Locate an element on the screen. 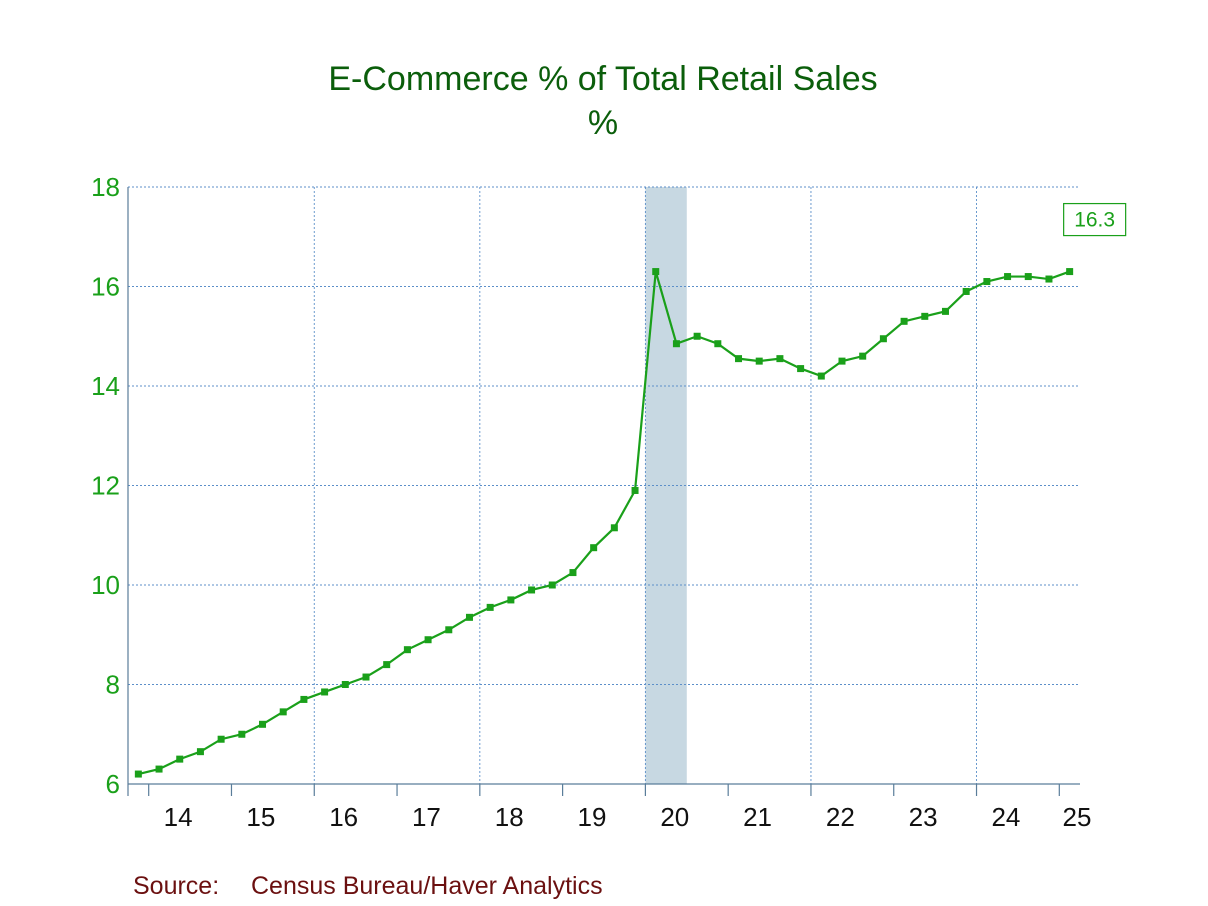 This screenshot has width=1208, height=906. chart-title: E-Commerce % of Total Retail Sales is located at coordinates (602, 79).